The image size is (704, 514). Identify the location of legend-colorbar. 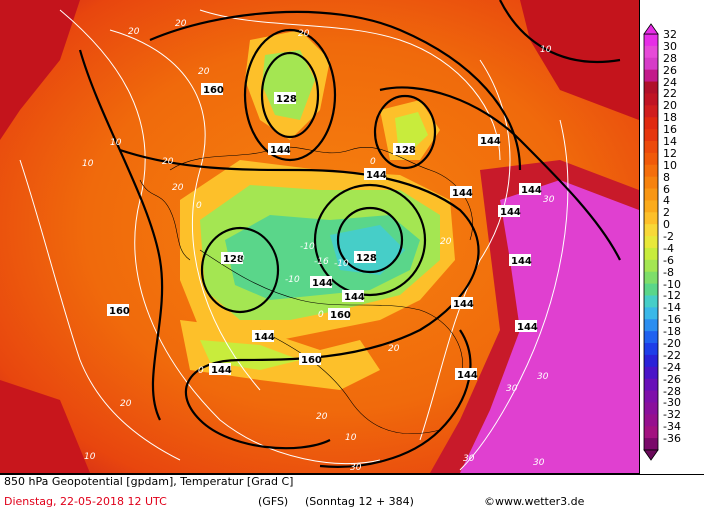
(651, 242).